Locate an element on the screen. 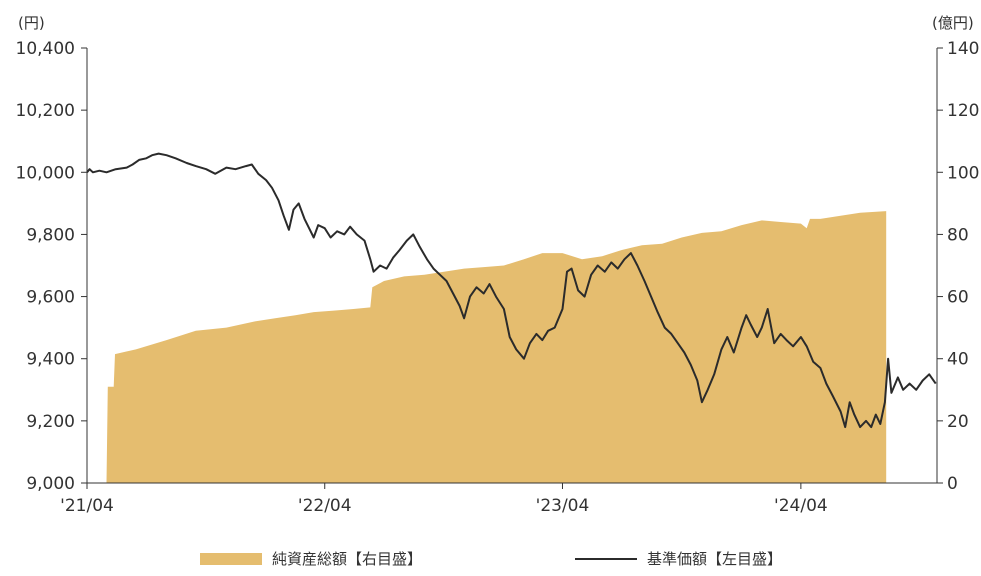 Image resolution: width=981 pixels, height=576 pixels. right-axis-tick-label: 60 is located at coordinates (958, 298).